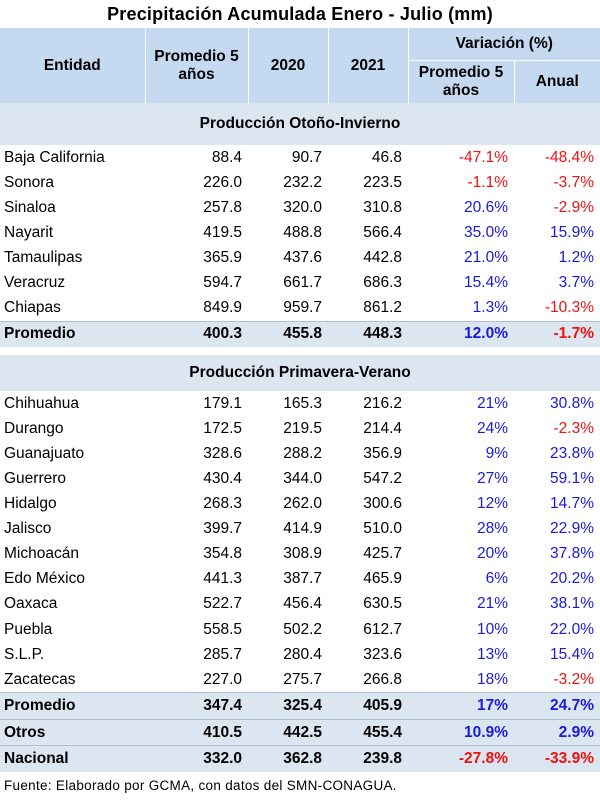 The image size is (600, 808). I want to click on promedio-5-cell: 172.5, so click(222, 428).